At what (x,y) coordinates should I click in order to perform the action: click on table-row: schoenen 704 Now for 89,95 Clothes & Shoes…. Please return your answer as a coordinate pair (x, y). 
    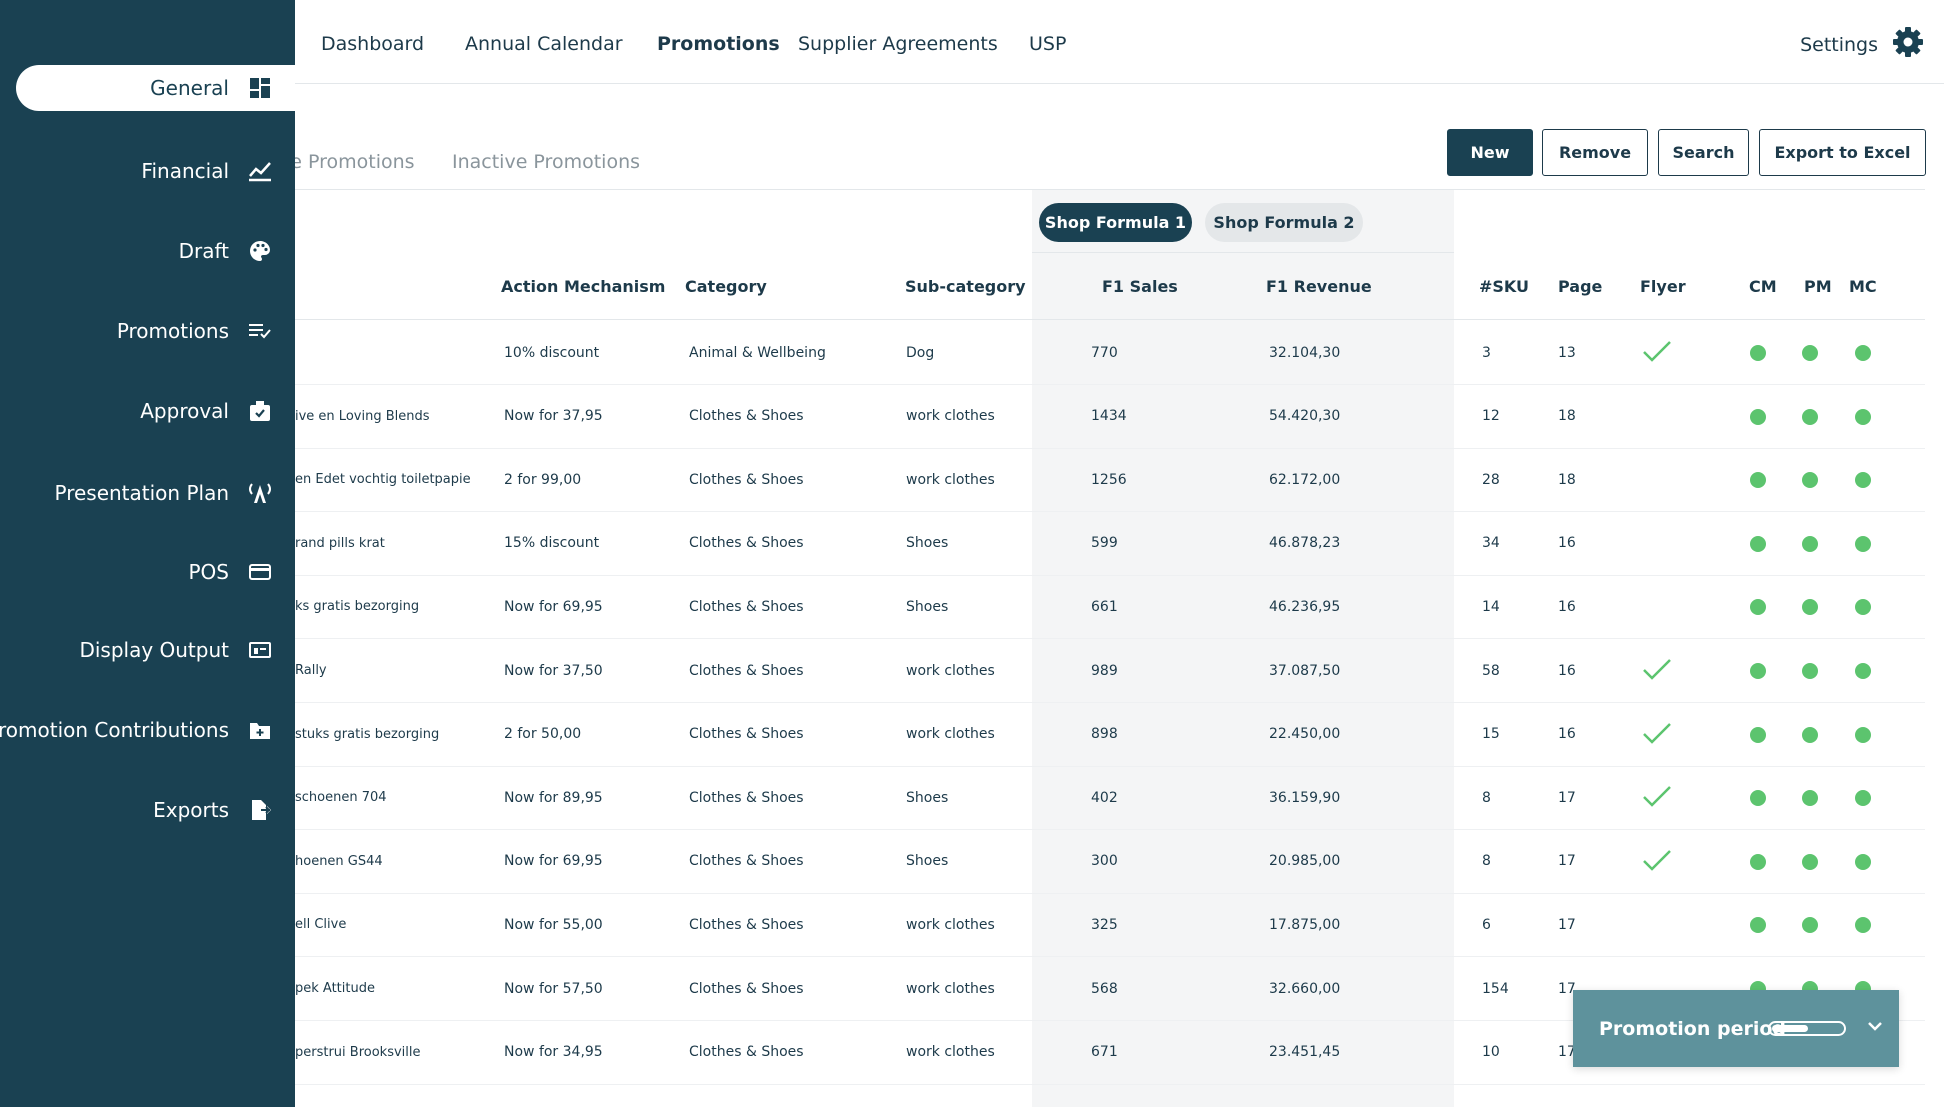
    Looking at the image, I should click on (1110, 798).